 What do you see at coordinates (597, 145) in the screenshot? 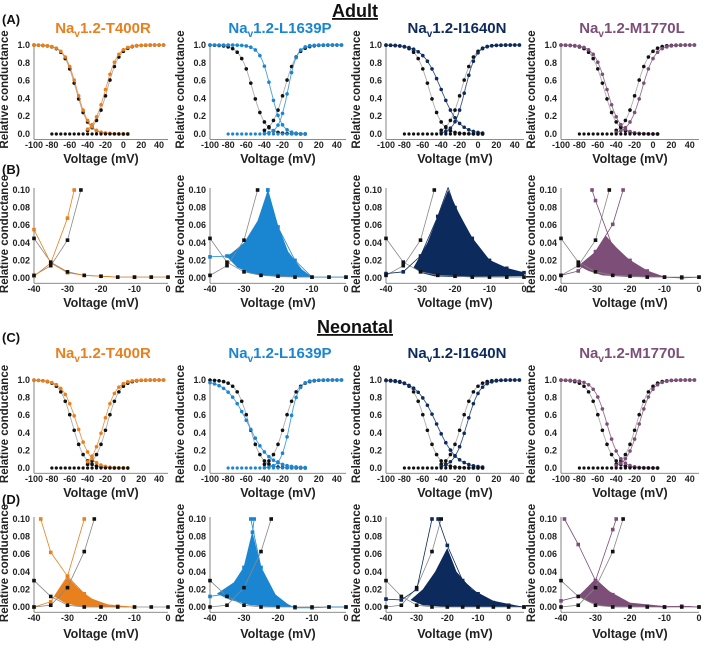
I see `x-tick-label: -60` at bounding box center [597, 145].